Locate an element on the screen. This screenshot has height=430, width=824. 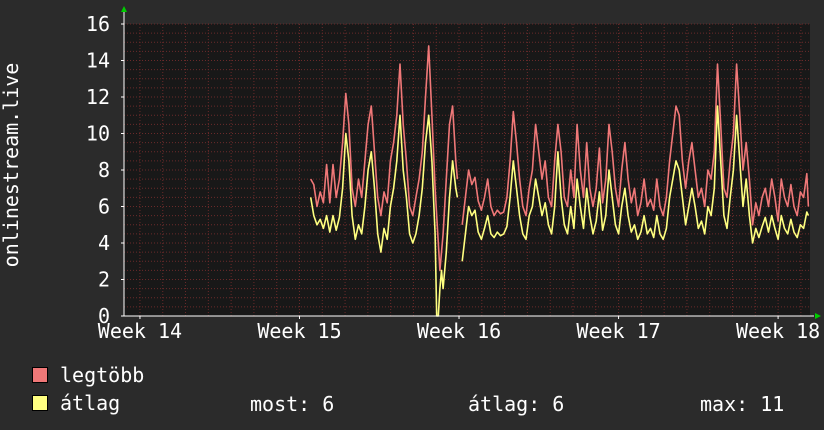
x-tick-label: Week 16 is located at coordinates (459, 331).